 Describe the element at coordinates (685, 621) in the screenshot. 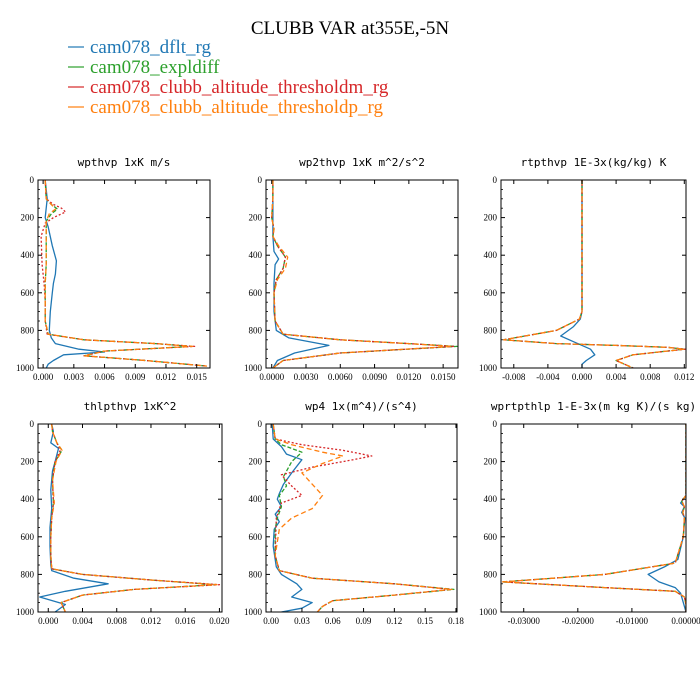

I see `x-tick-label: 0.00000` at that location.